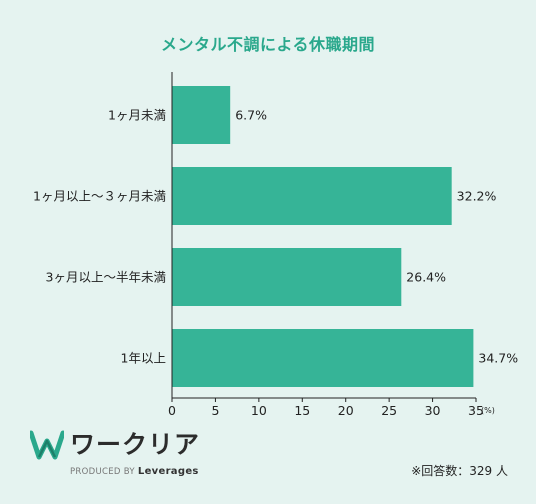 The image size is (536, 504). Describe the element at coordinates (459, 471) in the screenshot. I see `respondent-count-note: ※回答数：329 人` at that location.